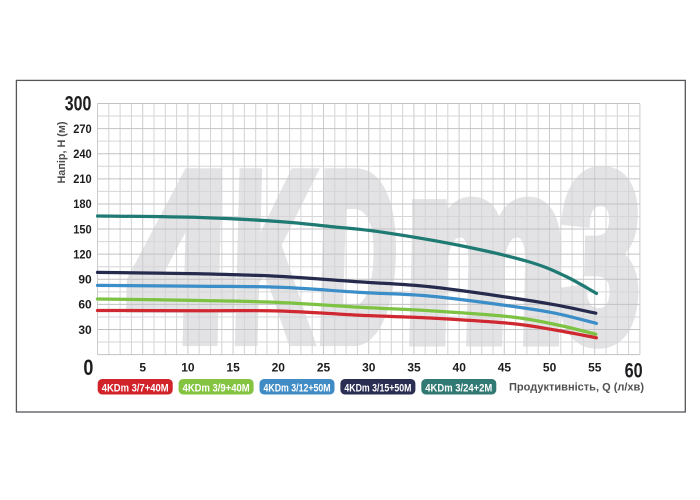 The image size is (700, 500). What do you see at coordinates (82, 129) in the screenshot?
I see `svg-text: 270` at bounding box center [82, 129].